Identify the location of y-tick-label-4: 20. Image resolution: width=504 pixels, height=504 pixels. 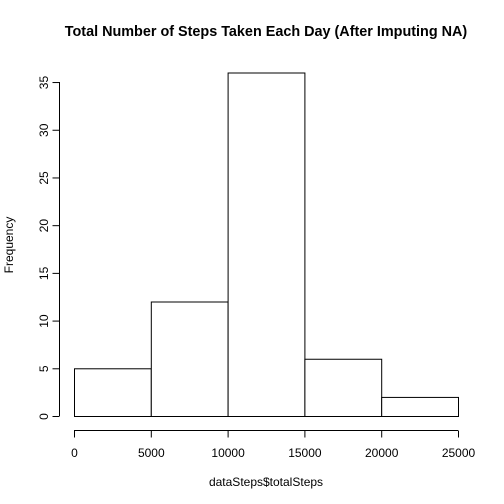
(44, 226).